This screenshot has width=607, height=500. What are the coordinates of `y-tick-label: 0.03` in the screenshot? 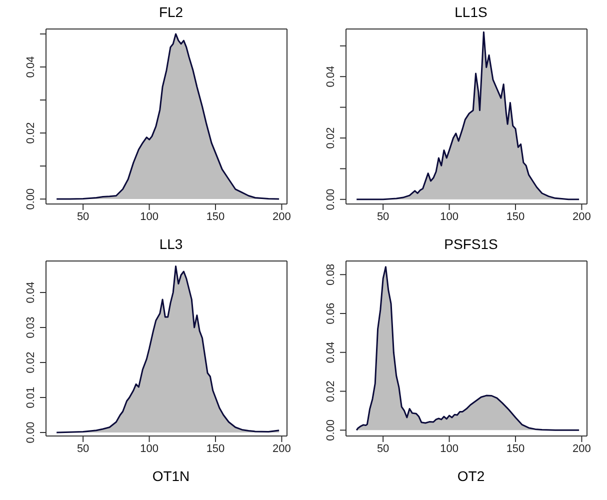 It's located at (31, 327).